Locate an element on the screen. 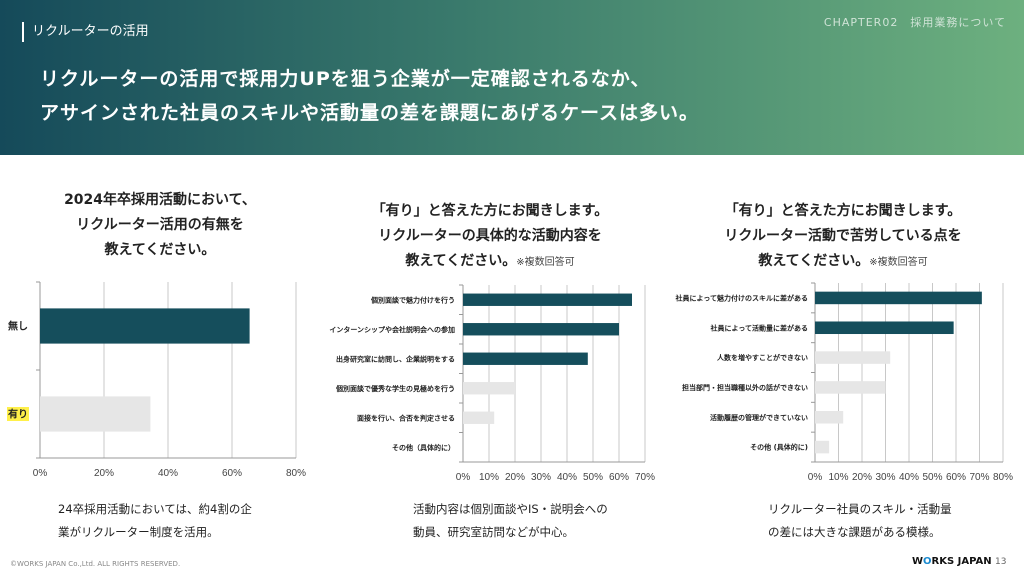 Image resolution: width=1024 pixels, height=575 pixels. title-line: リクルーター活動で苦労している点を is located at coordinates (843, 236).